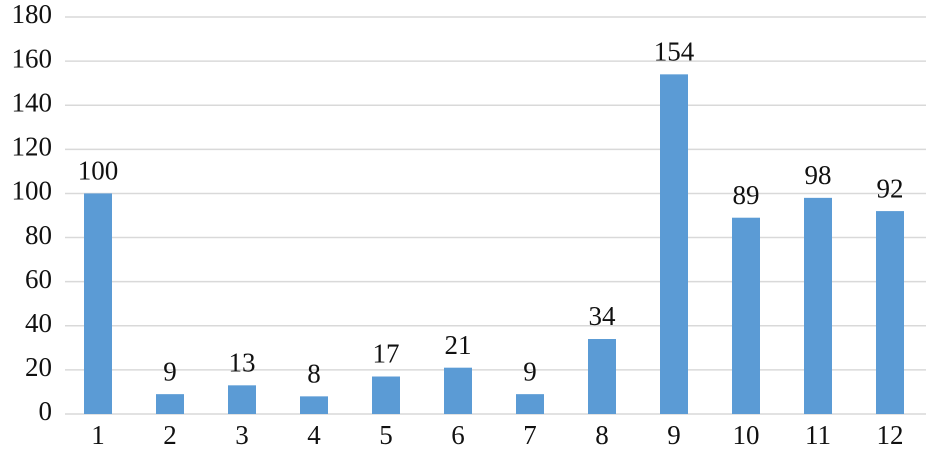 Image resolution: width=934 pixels, height=454 pixels. I want to click on data-label: 34, so click(603, 316).